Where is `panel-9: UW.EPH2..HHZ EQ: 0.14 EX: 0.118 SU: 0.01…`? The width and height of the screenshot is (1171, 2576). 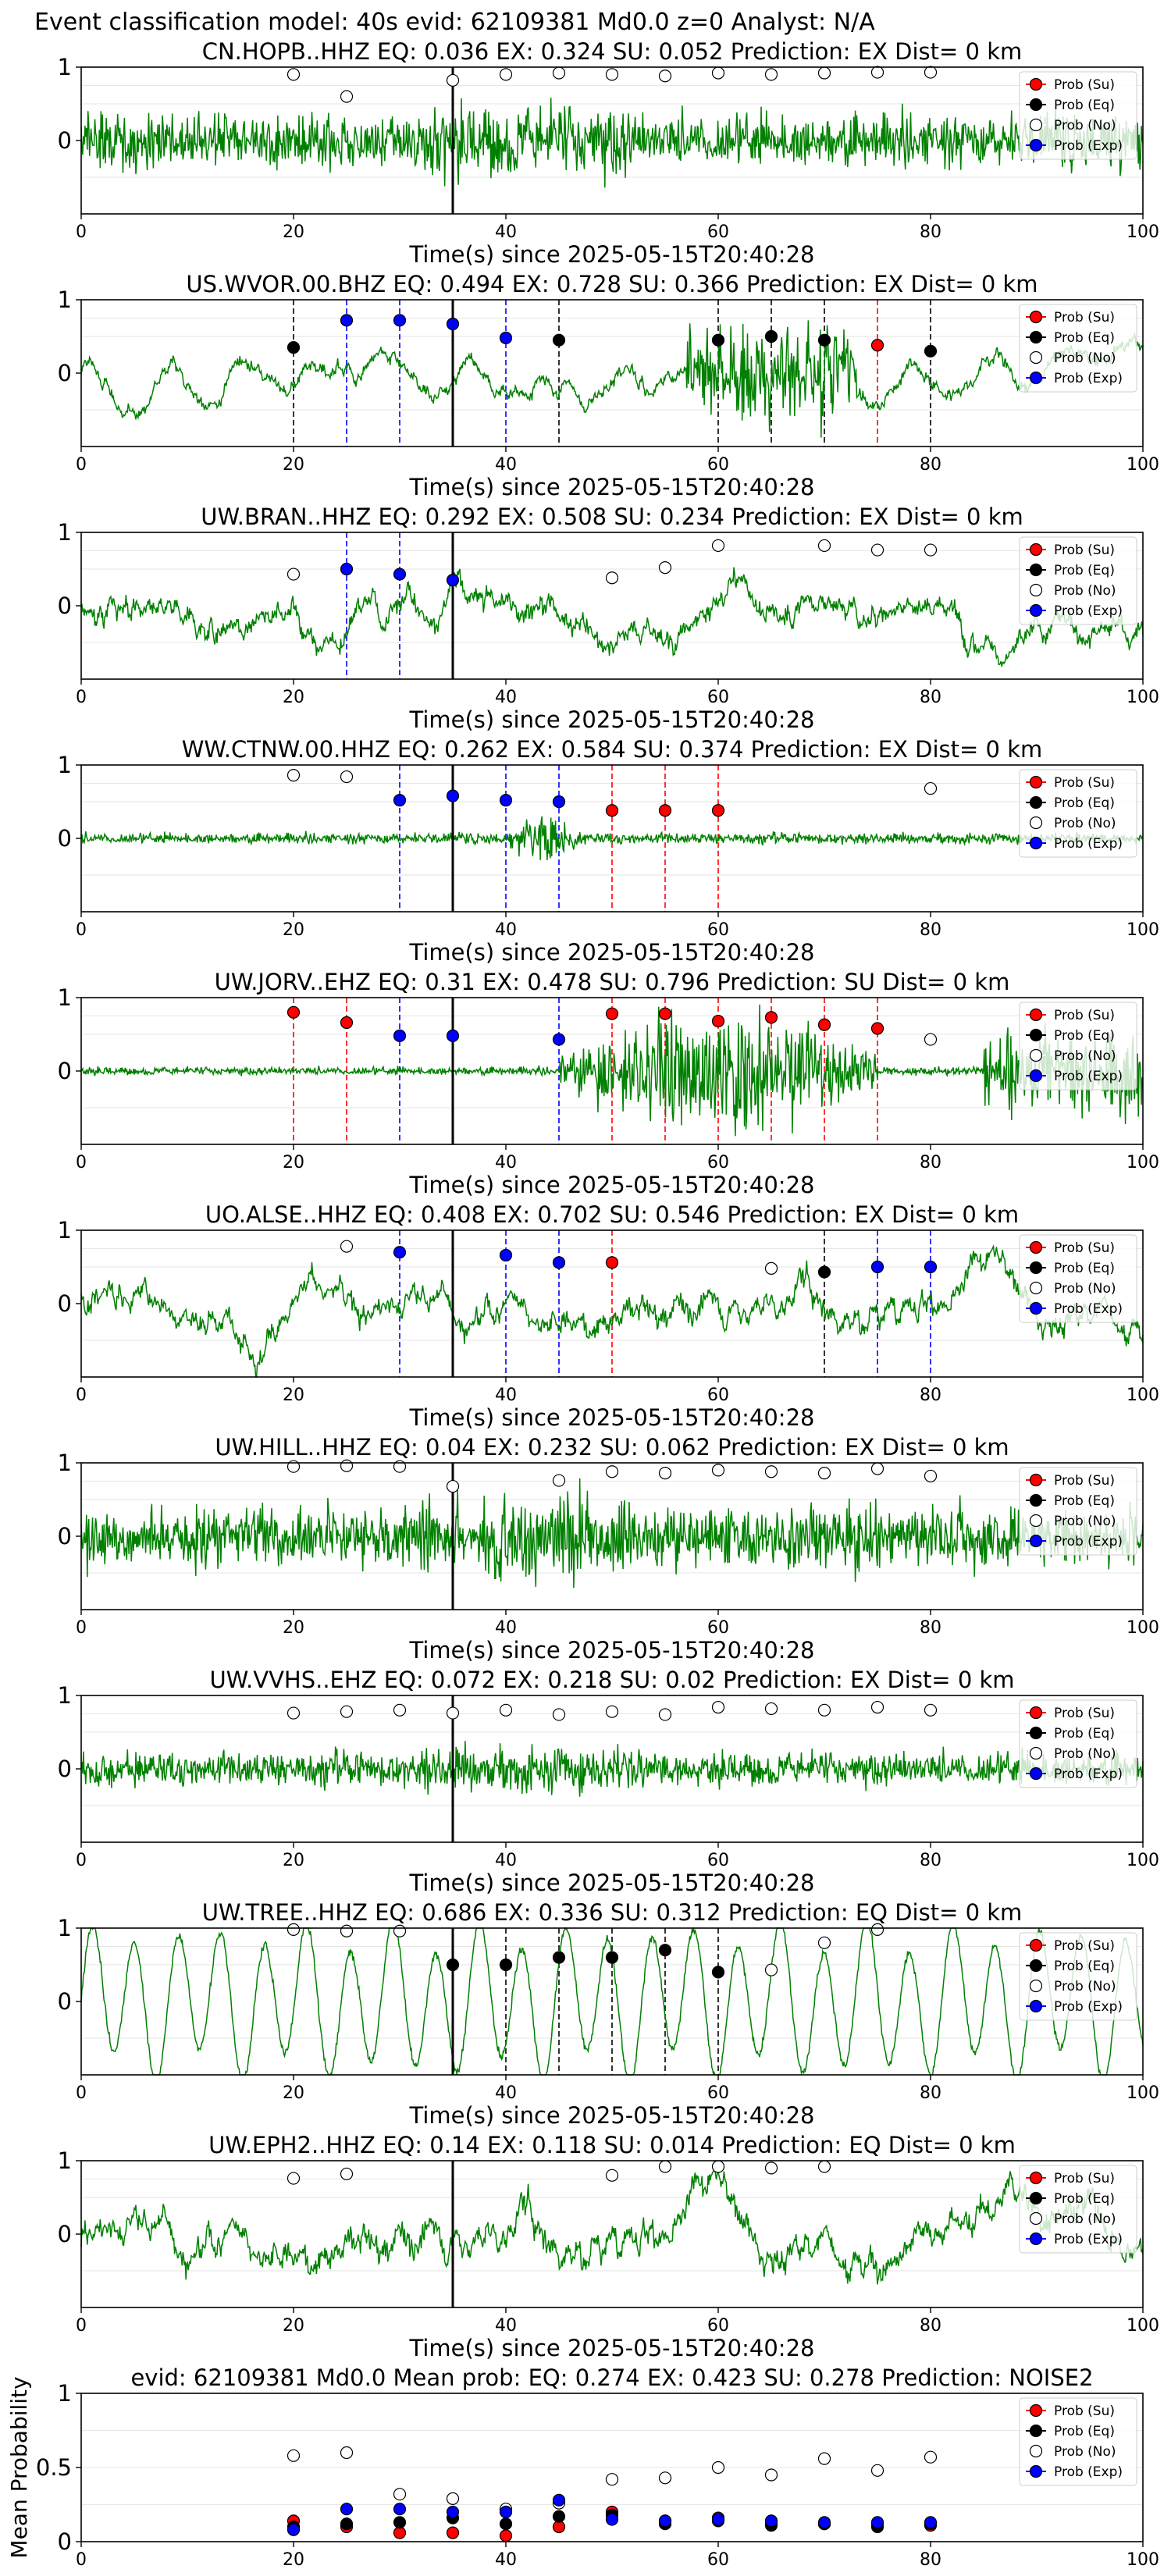
panel-9: UW.EPH2..HHZ EQ: 0.14 EX: 0.118 SU: 0.01… is located at coordinates (608, 2246).